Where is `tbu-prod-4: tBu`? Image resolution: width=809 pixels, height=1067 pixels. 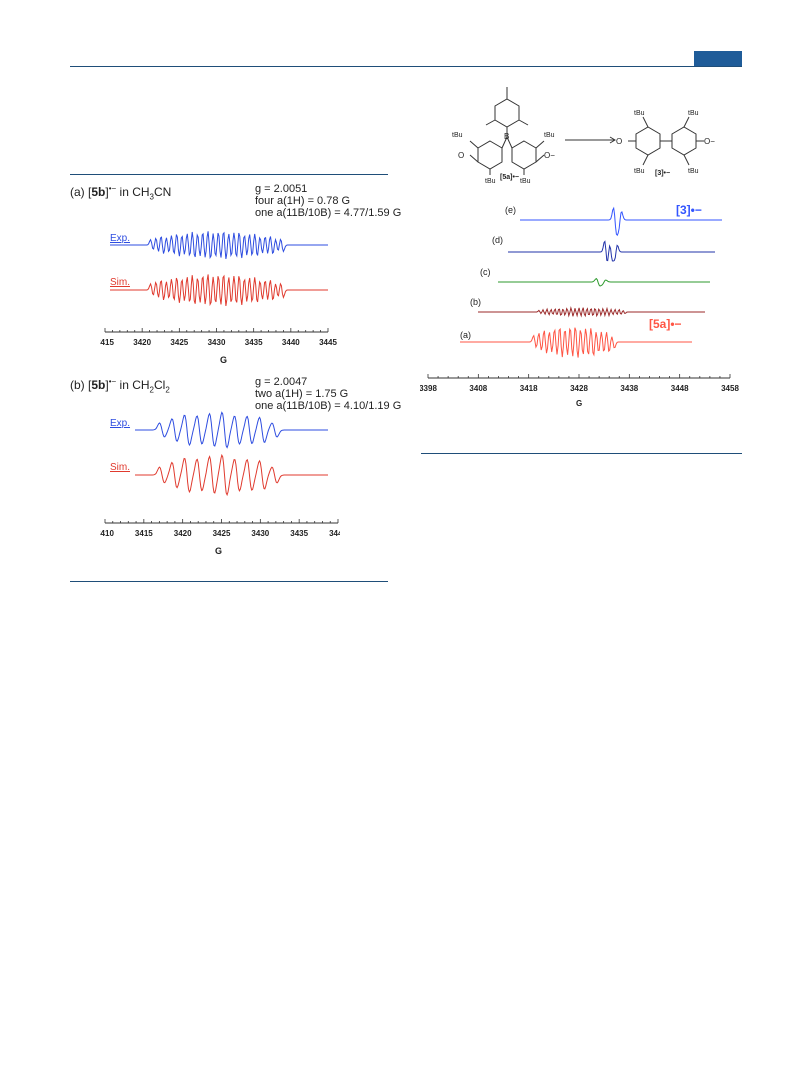 tbu-prod-4: tBu is located at coordinates (693, 171).